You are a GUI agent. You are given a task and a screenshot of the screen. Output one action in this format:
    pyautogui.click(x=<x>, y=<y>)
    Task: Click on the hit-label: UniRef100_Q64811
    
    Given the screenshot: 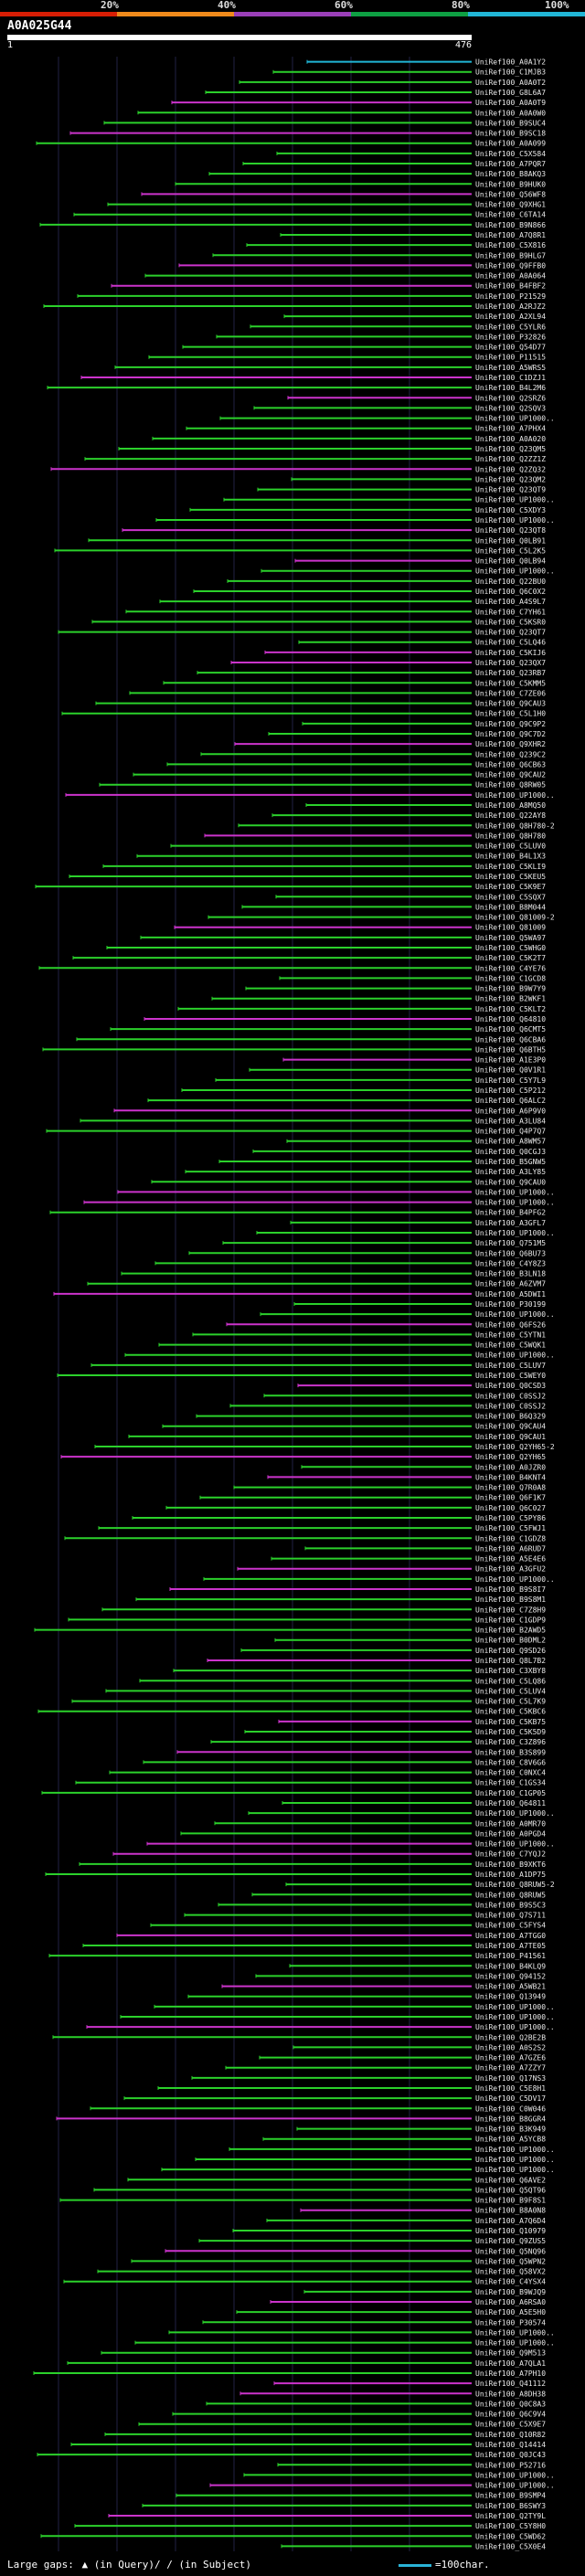 What is the action you would take?
    pyautogui.click(x=511, y=1803)
    